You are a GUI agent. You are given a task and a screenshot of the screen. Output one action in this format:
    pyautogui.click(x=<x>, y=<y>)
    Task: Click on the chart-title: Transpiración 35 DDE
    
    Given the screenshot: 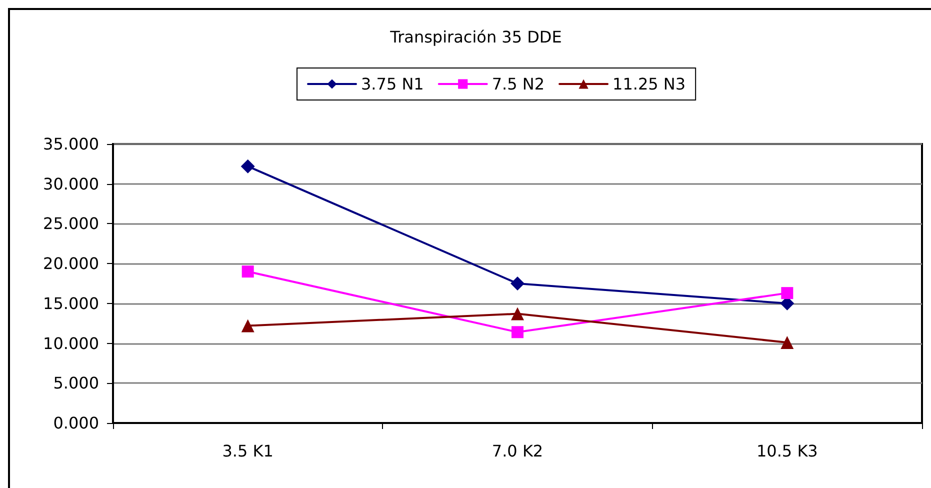 What is the action you would take?
    pyautogui.click(x=475, y=37)
    